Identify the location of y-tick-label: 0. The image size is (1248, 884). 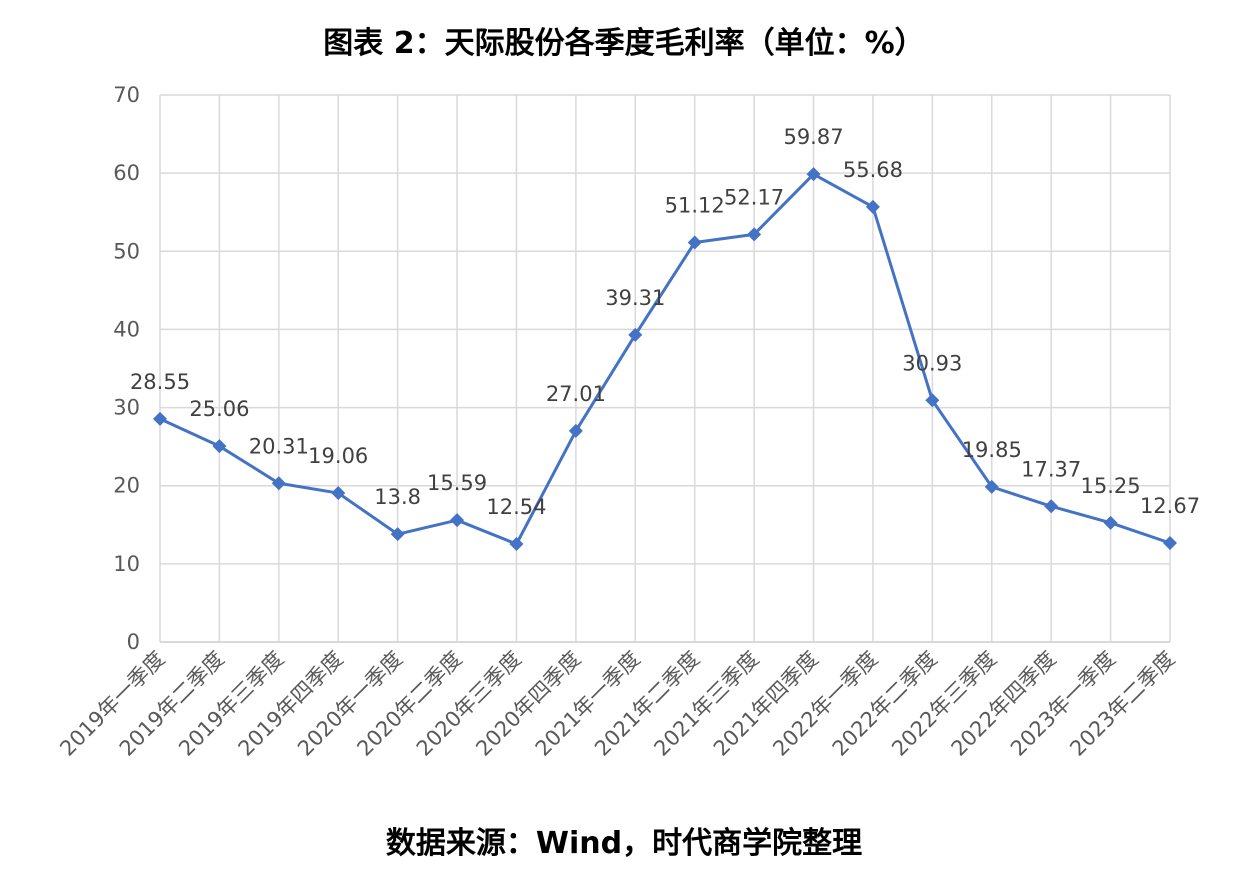
(133, 642).